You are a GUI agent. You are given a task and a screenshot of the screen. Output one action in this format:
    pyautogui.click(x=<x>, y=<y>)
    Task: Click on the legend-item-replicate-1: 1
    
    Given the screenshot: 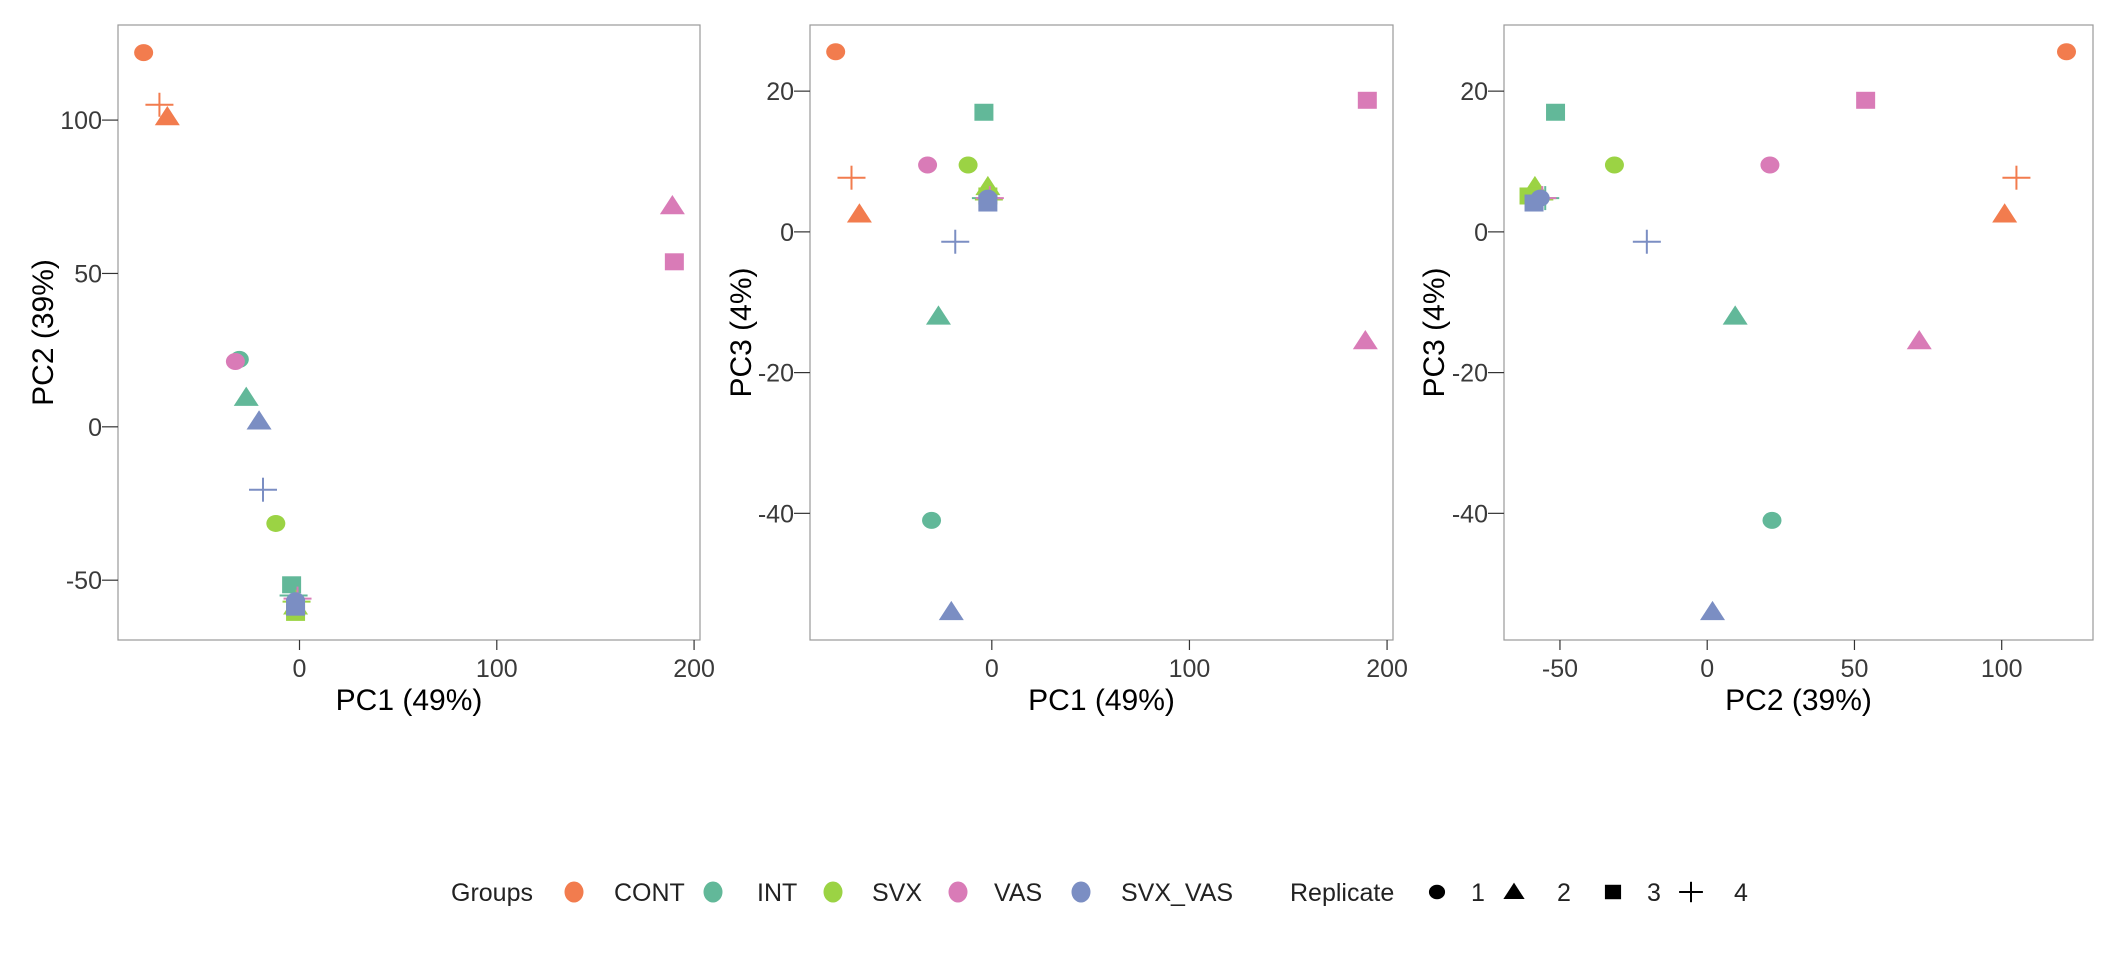 What is the action you would take?
    pyautogui.click(x=1456, y=893)
    